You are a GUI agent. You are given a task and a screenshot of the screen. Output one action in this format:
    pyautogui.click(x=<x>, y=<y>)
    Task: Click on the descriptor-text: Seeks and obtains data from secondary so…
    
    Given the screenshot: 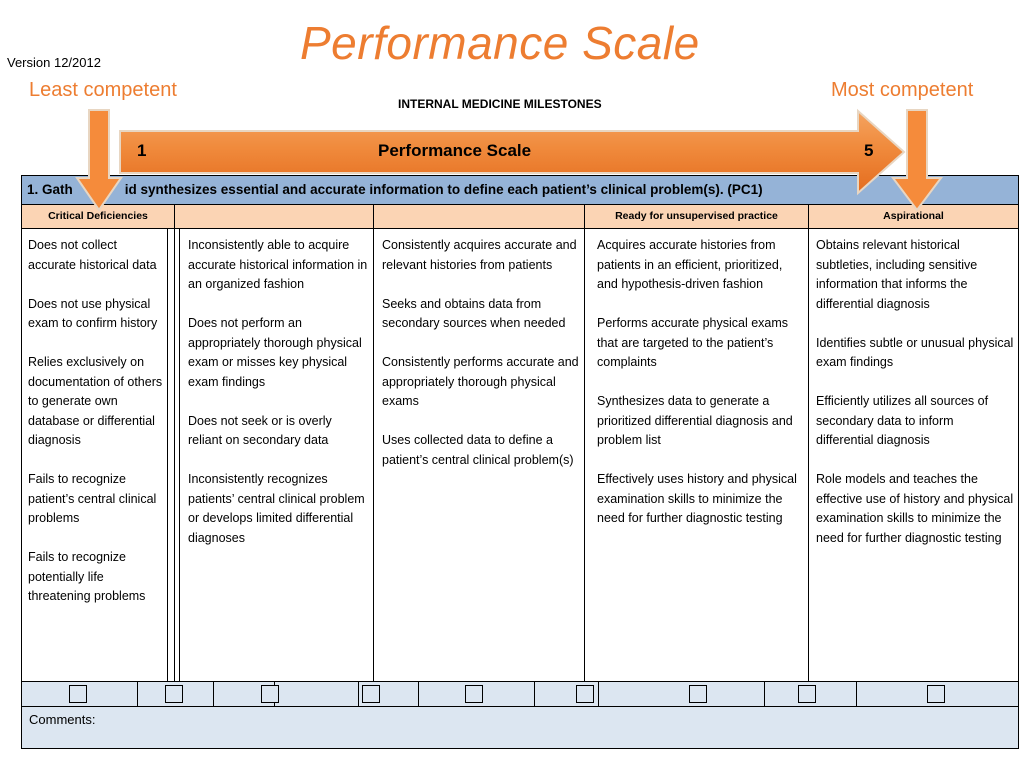 What is the action you would take?
    pyautogui.click(x=474, y=313)
    